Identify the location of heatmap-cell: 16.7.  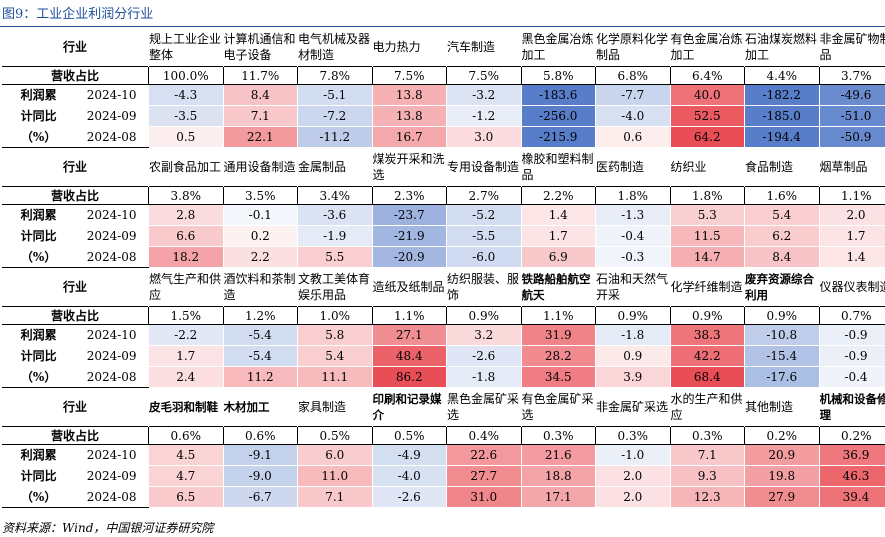
(409, 137).